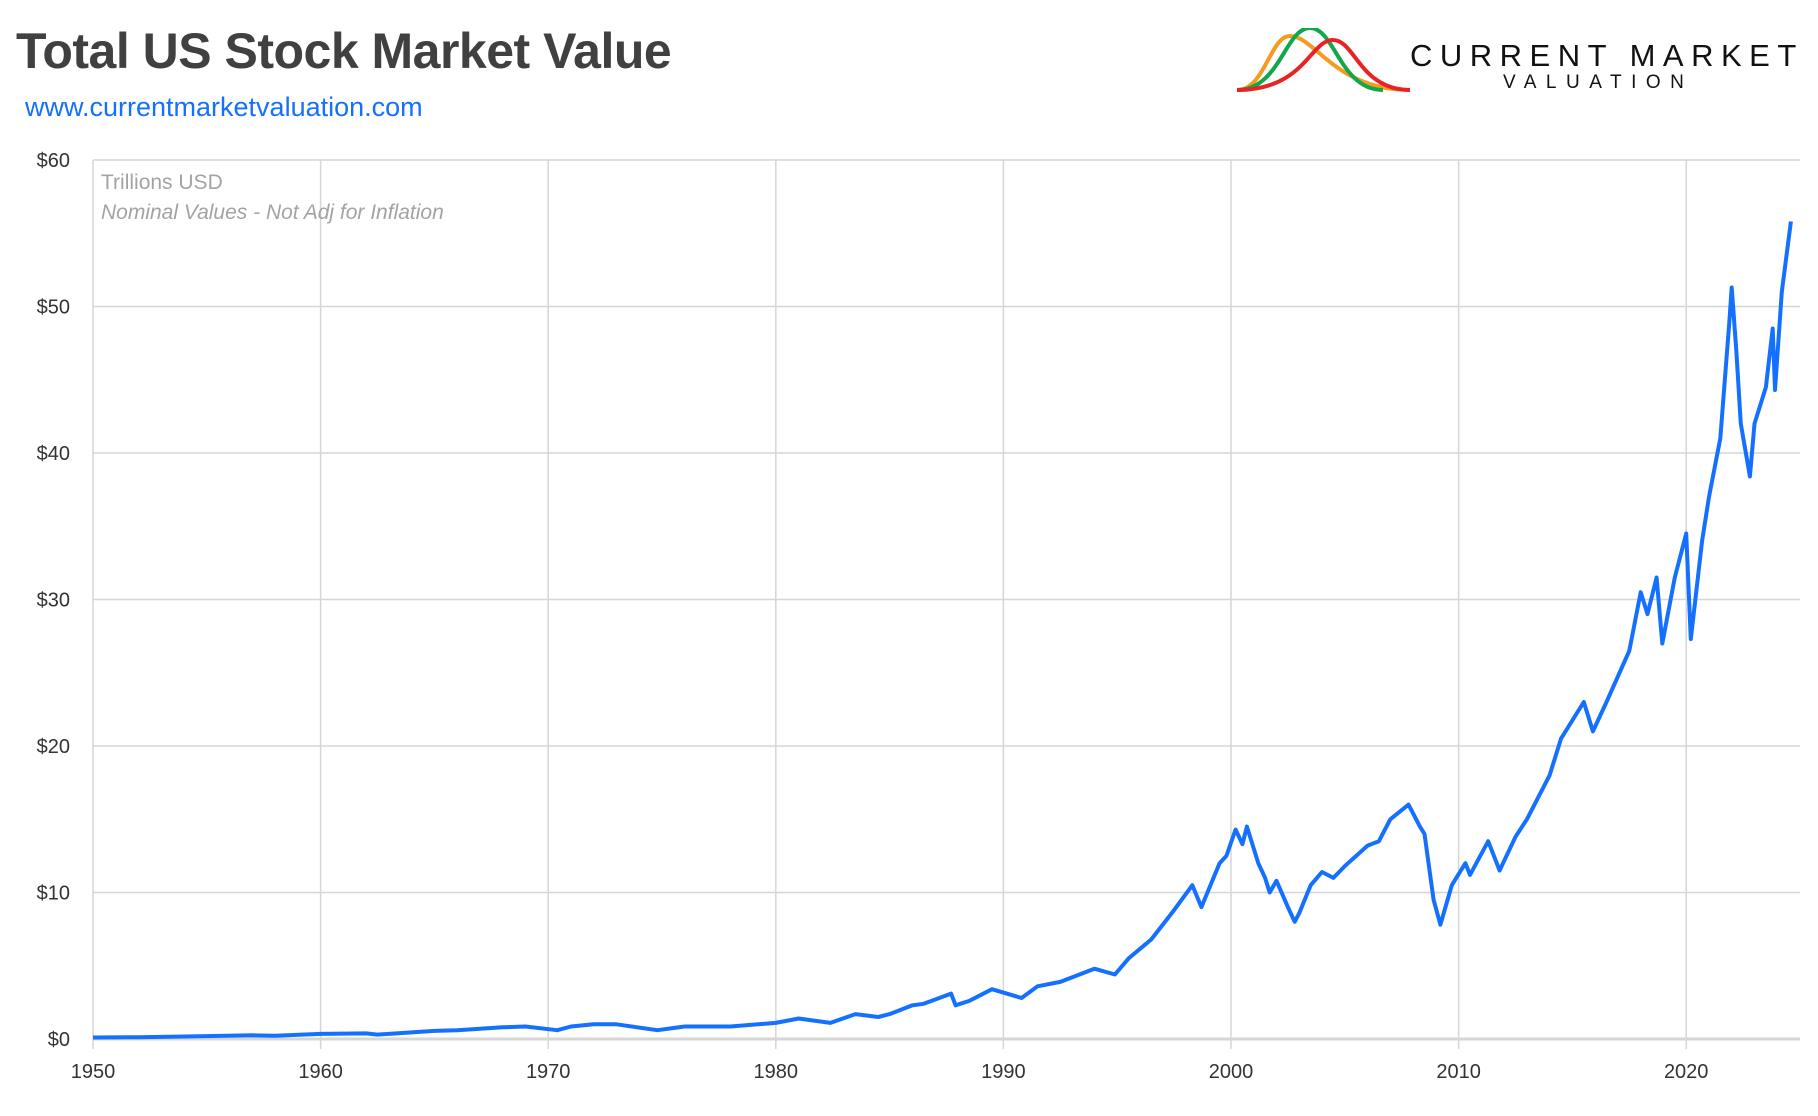  Describe the element at coordinates (53, 308) in the screenshot. I see `y-tick-label: $50` at that location.